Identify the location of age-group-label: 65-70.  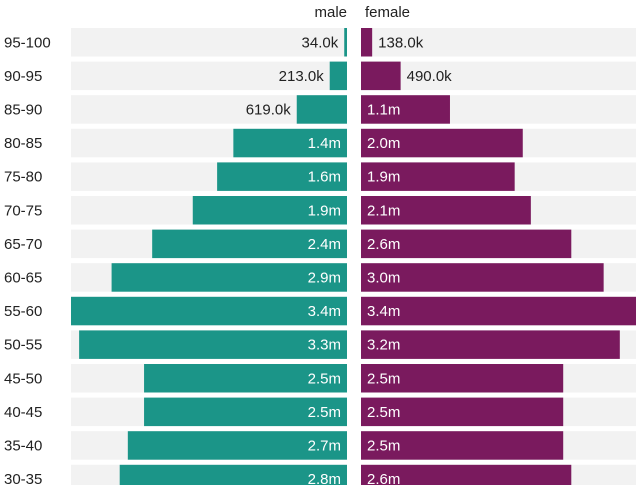
(23, 244).